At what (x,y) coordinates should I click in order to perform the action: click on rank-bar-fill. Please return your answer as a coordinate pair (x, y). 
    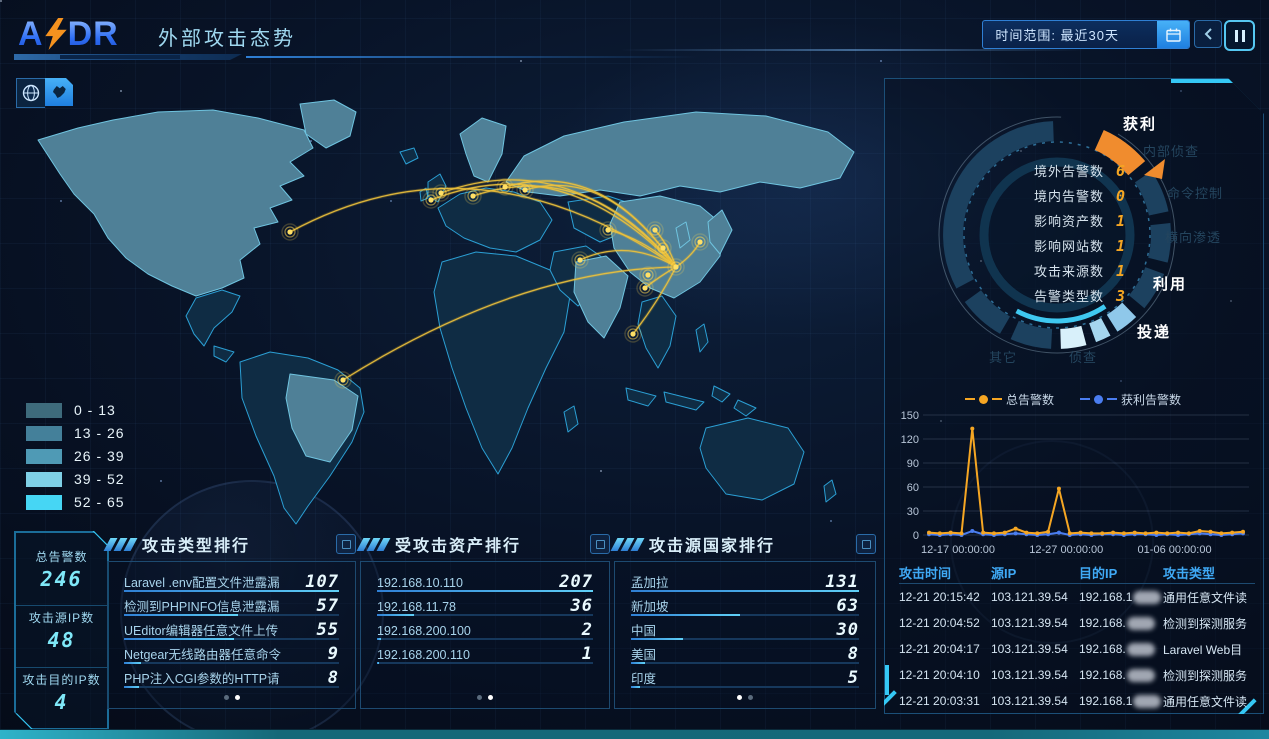
    Looking at the image, I should click on (378, 663).